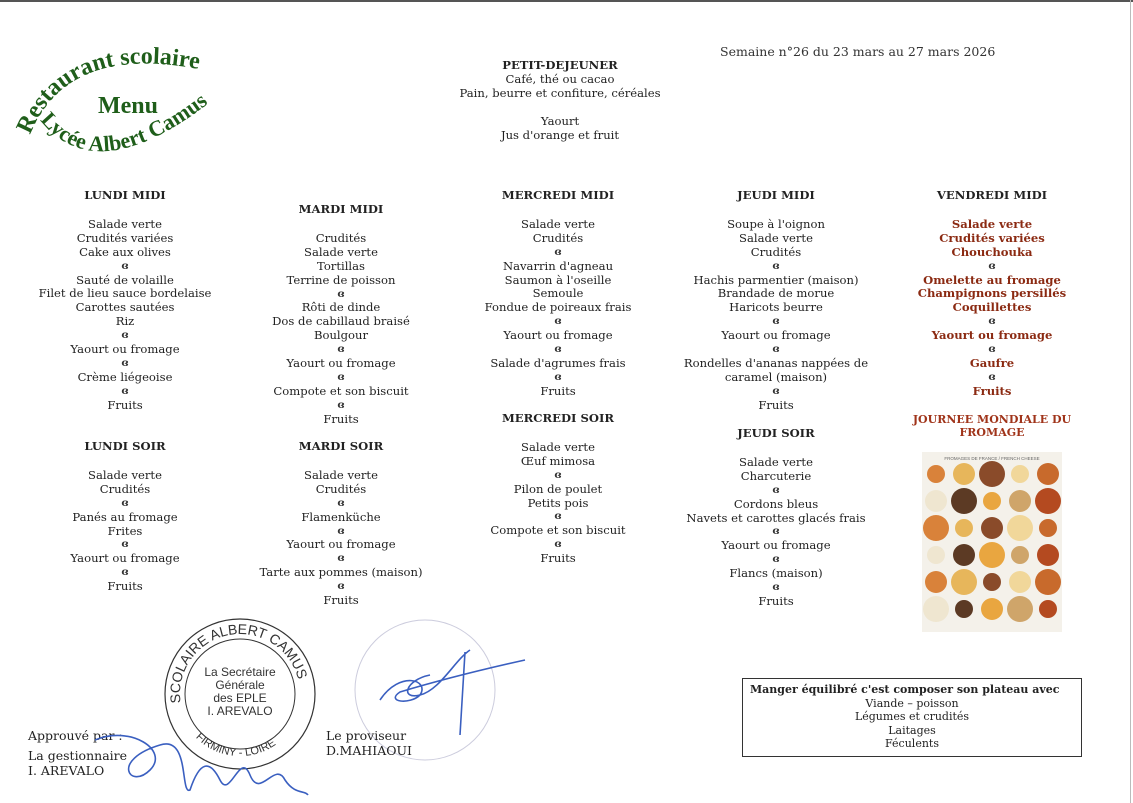  Describe the element at coordinates (992, 237) in the screenshot. I see `menu-item: Crudités variées` at that location.